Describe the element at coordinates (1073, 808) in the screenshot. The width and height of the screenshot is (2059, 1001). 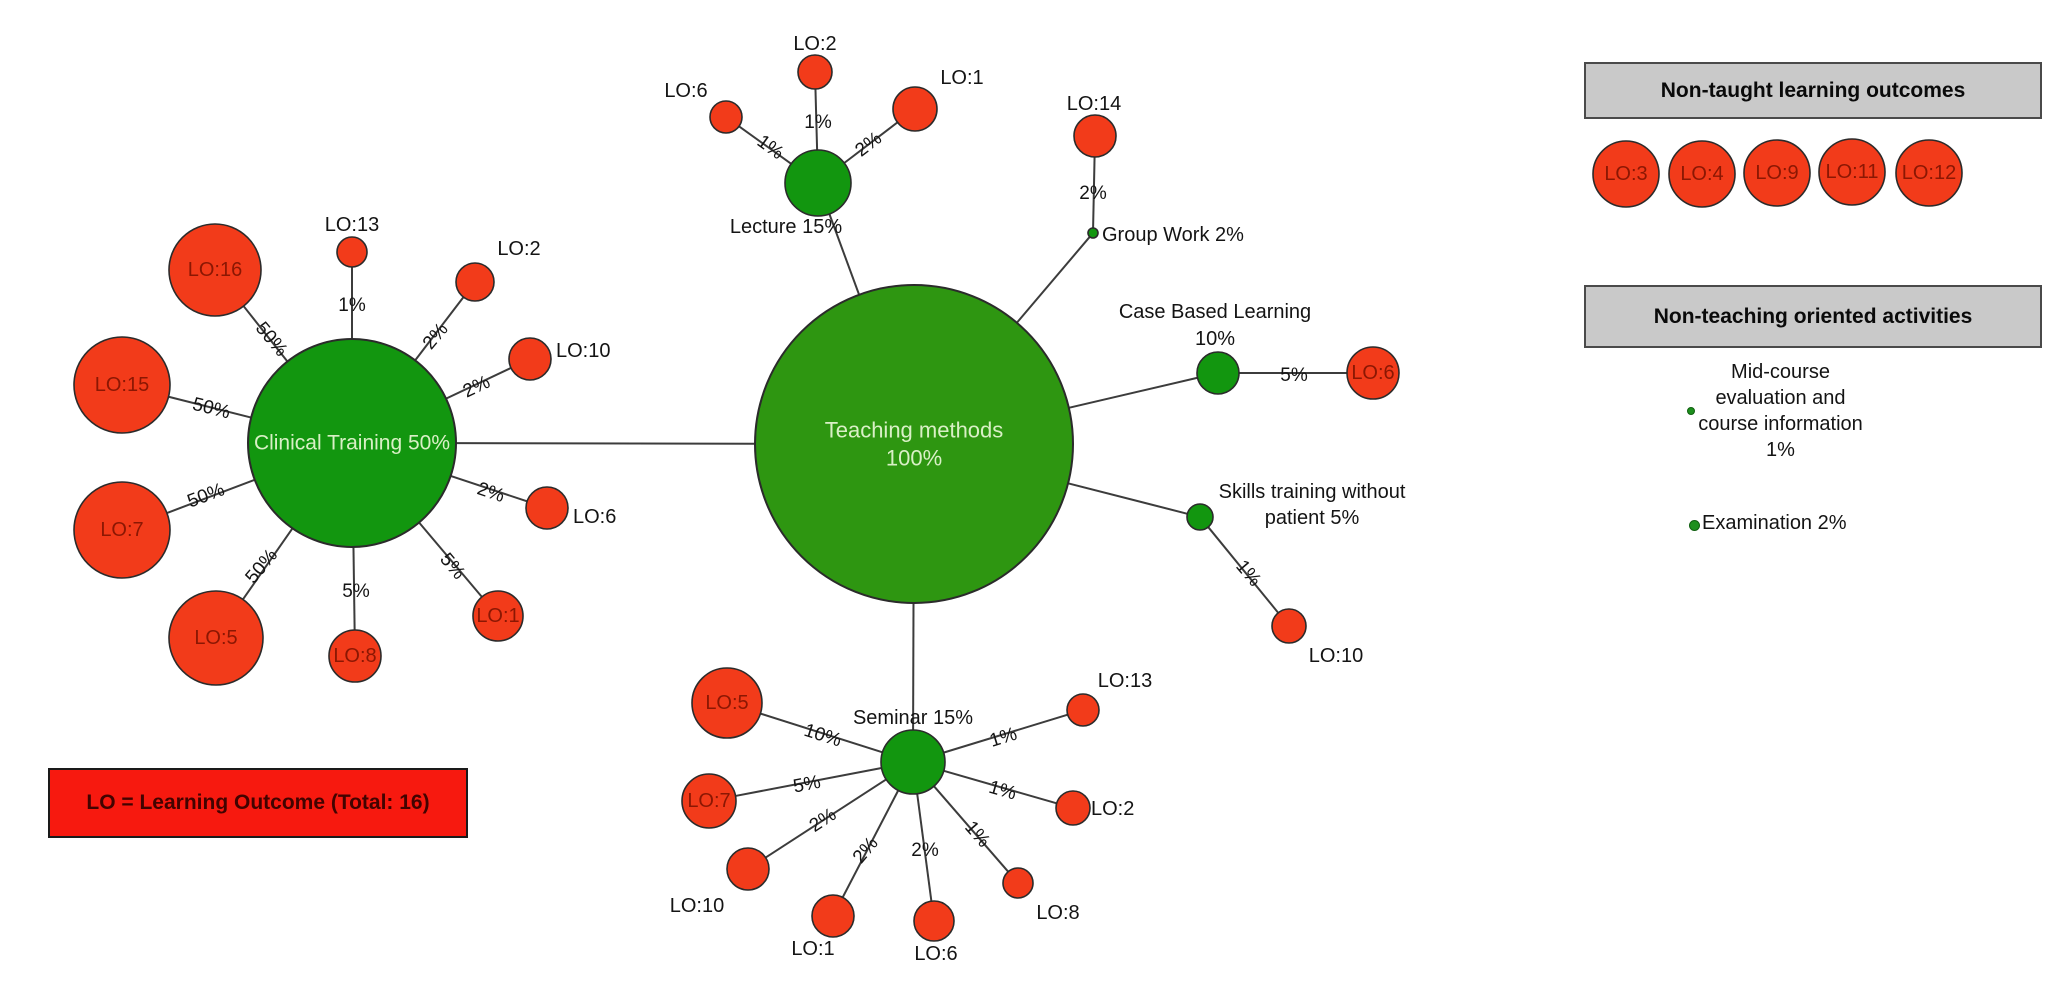
I see `node-sem_lo2-circle` at that location.